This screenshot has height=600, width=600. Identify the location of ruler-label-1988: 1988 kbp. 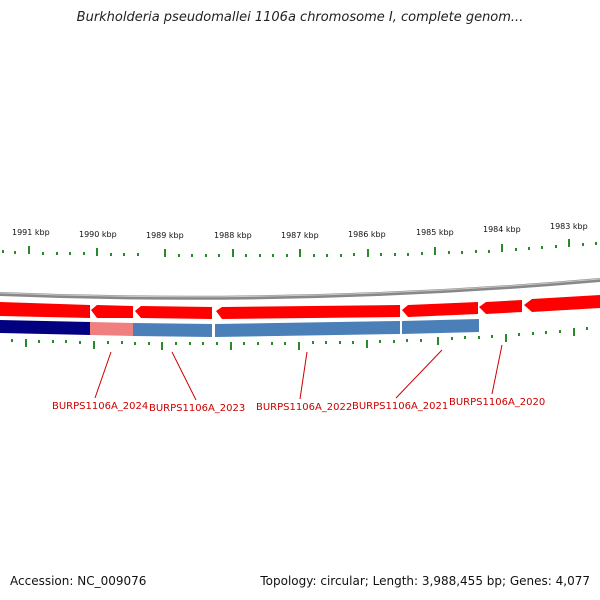
(233, 235).